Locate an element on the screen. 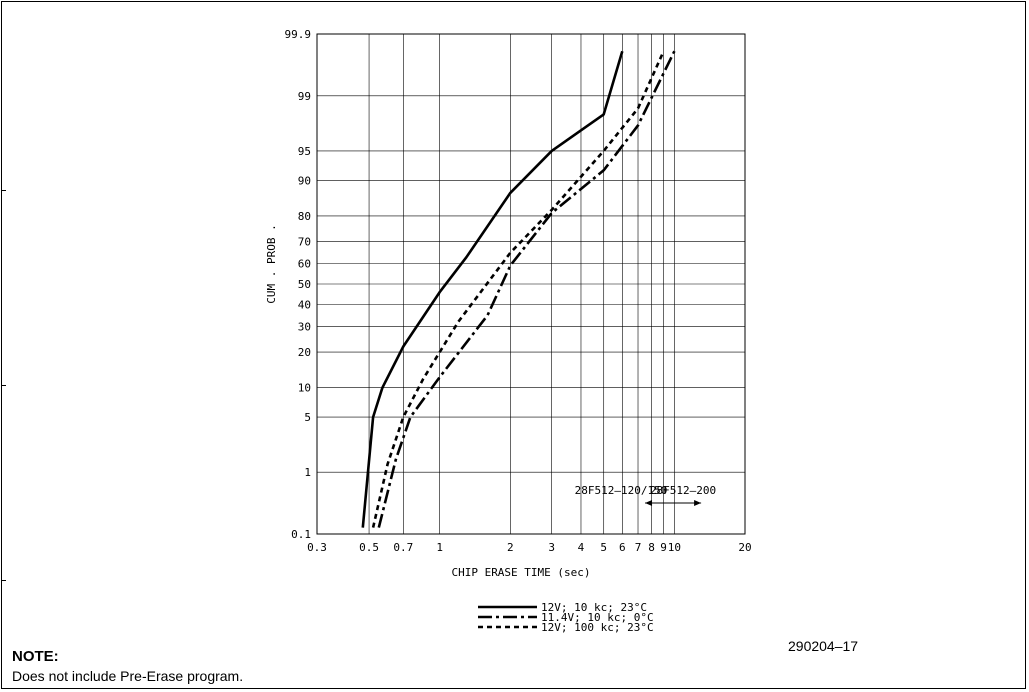 This screenshot has height=692, width=1029. y-axis-label: CUM . PROB . is located at coordinates (271, 263).